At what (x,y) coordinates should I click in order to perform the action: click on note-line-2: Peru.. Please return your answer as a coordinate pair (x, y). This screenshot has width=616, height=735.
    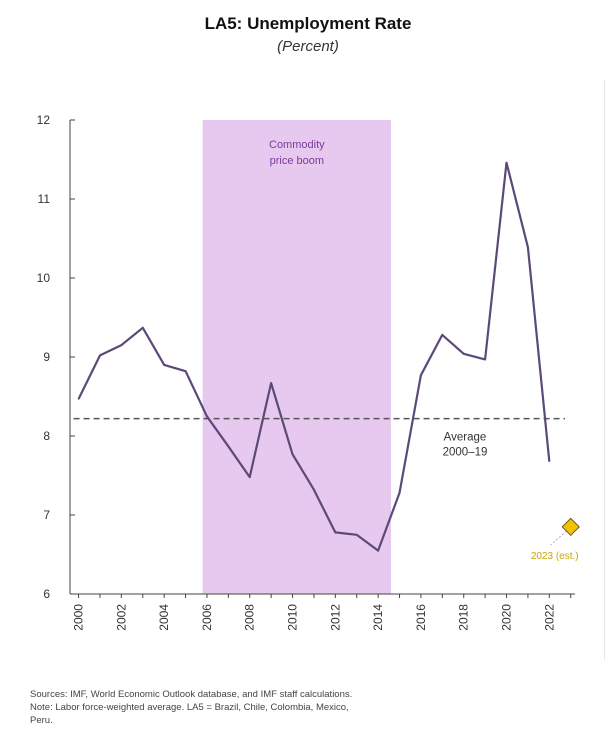
    Looking at the image, I should click on (41, 720).